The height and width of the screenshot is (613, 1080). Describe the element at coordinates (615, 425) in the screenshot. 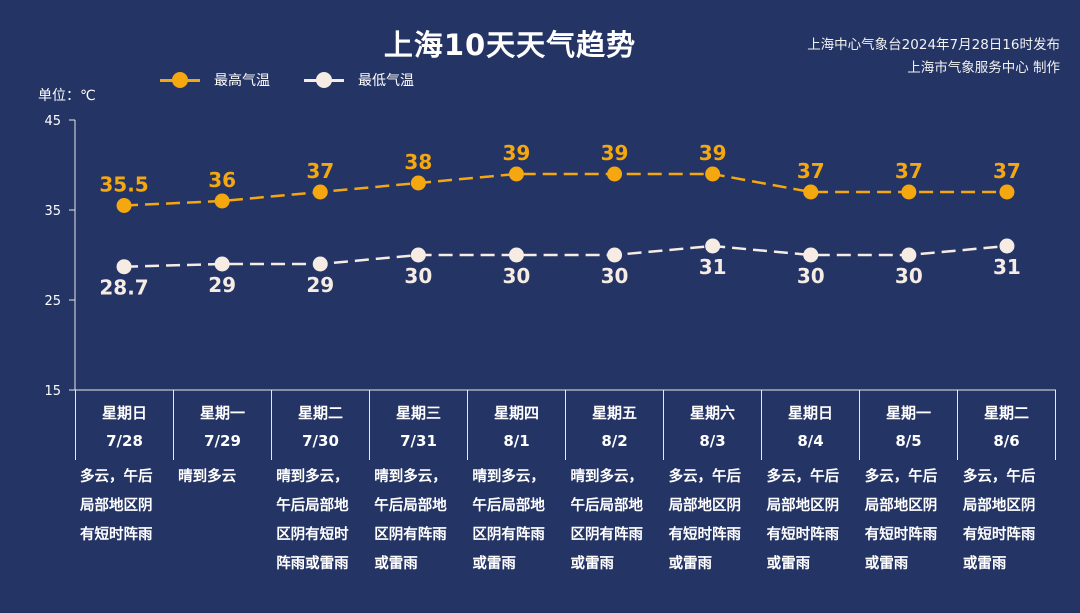

I see `day-header: 星期五 8/2` at that location.